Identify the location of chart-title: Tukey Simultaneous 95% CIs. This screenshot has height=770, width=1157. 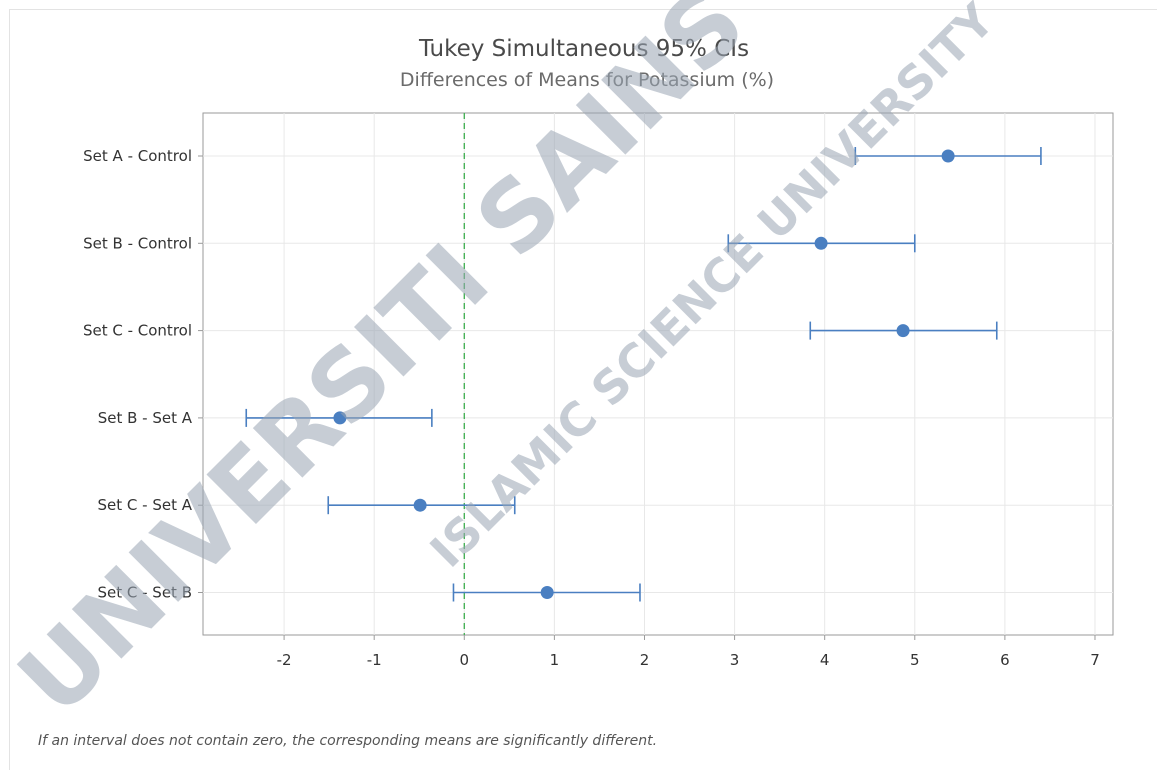
(583, 49).